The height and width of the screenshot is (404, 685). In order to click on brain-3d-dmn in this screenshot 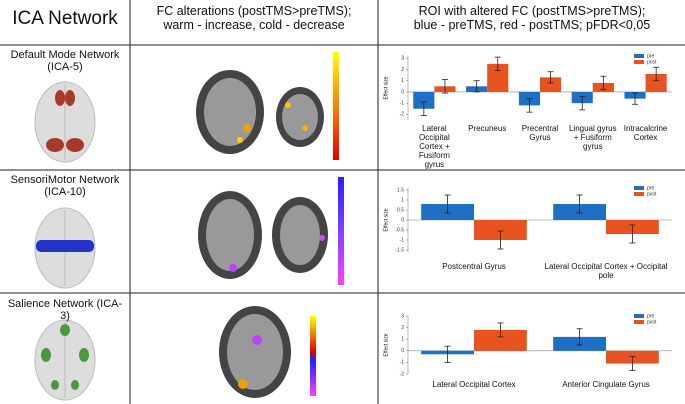, I will do `click(65, 122)`.